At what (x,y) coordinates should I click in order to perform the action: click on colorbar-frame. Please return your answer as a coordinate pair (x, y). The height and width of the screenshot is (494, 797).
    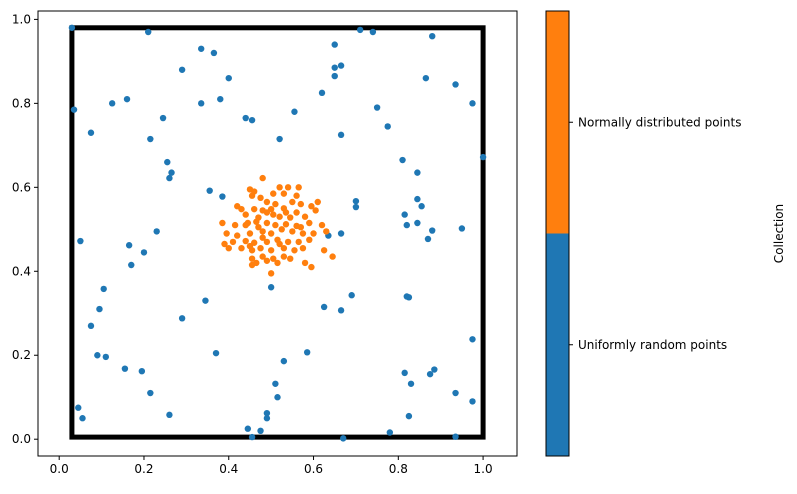
    Looking at the image, I should click on (557, 233).